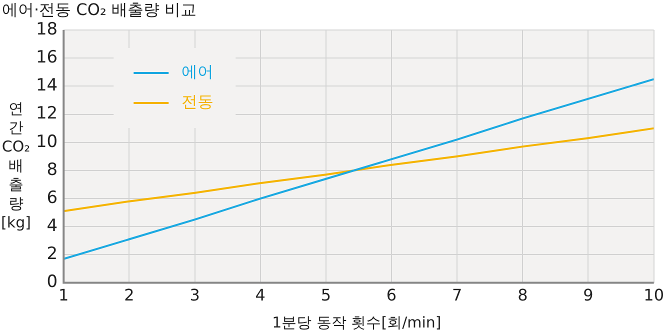 The image size is (668, 332). I want to click on y-tick-label: 6, so click(52, 198).